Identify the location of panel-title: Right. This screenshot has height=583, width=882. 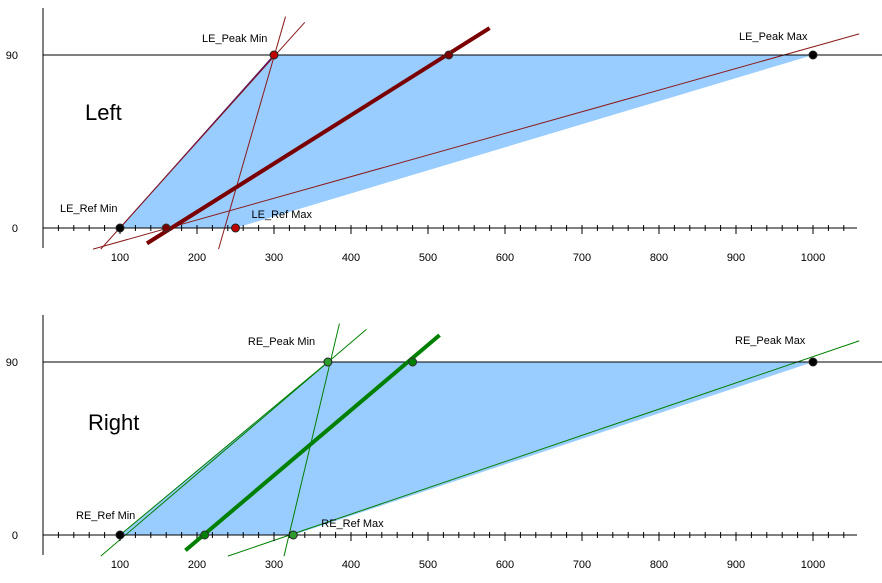
(113, 422).